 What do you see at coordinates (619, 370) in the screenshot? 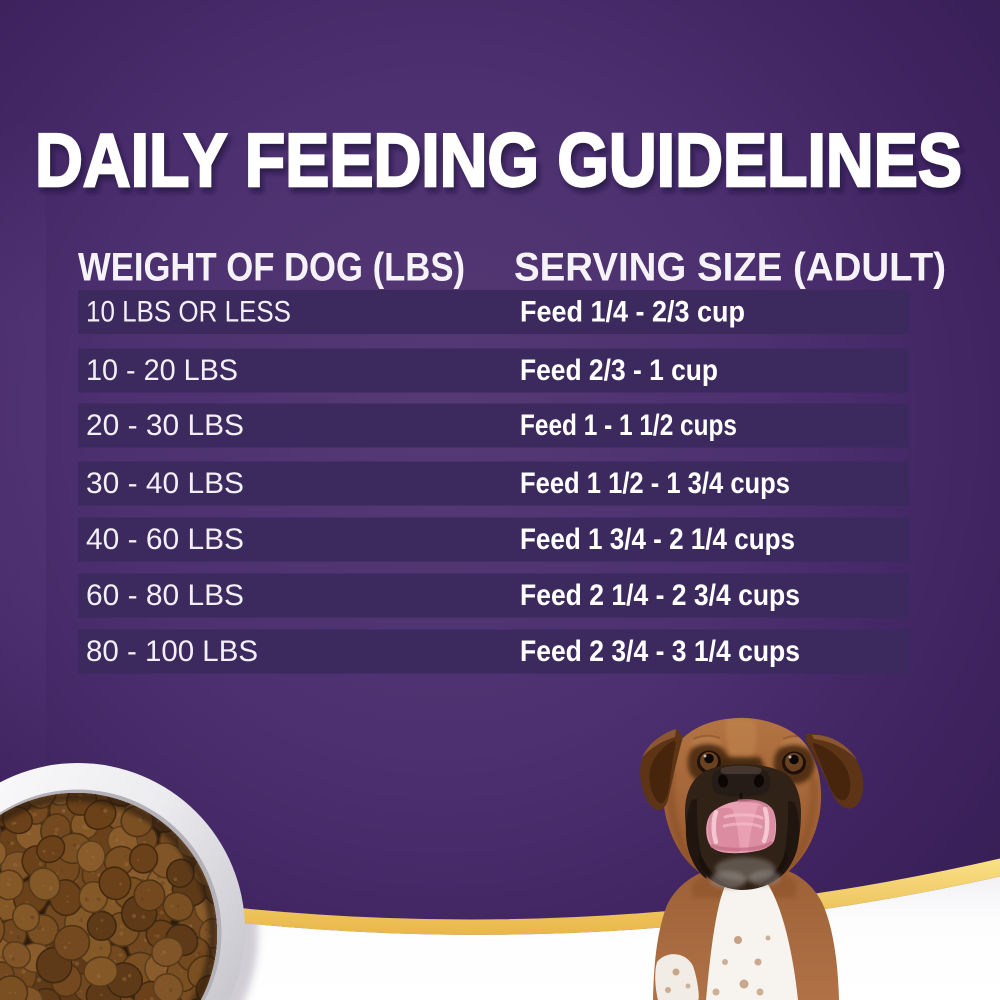
I see `svg-text: Feed 2/3 - 1 cup` at bounding box center [619, 370].